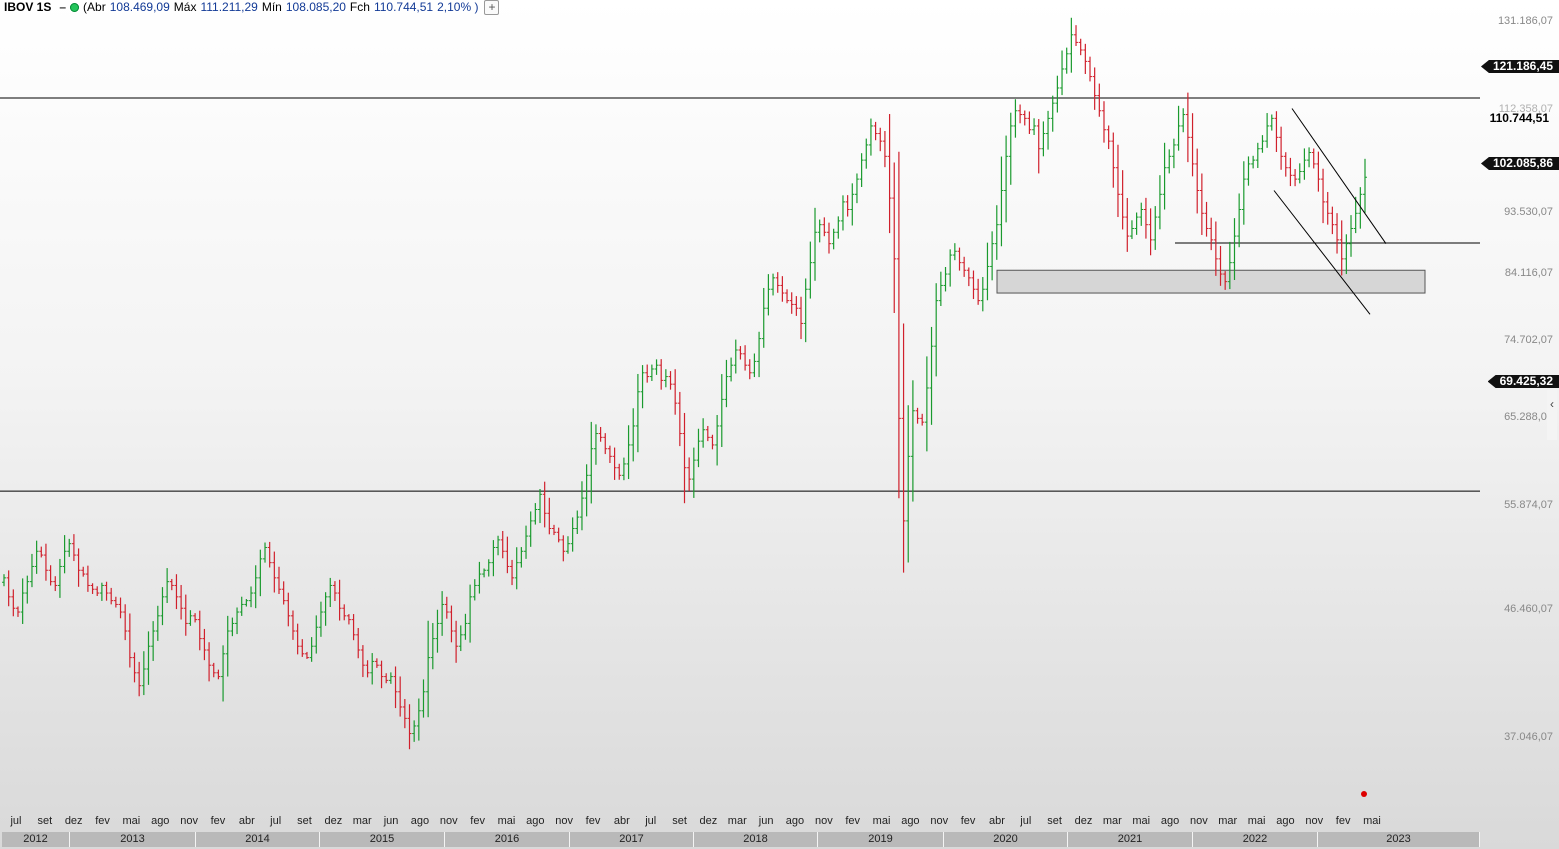 The image size is (1559, 849). Describe the element at coordinates (1322, 252) in the screenshot. I see `channel-lower-line` at that location.